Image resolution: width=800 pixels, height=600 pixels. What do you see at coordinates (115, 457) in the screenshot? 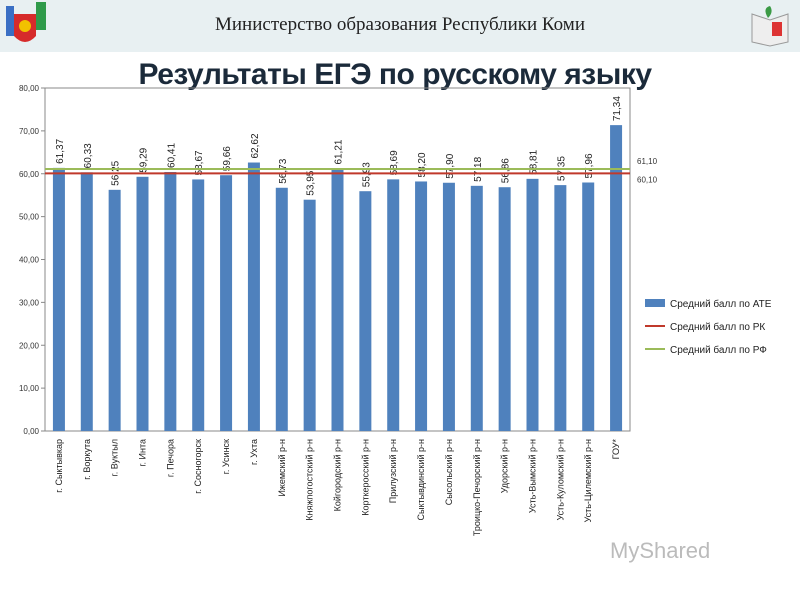
I see `category-label: г. Вуктыл` at bounding box center [115, 457].